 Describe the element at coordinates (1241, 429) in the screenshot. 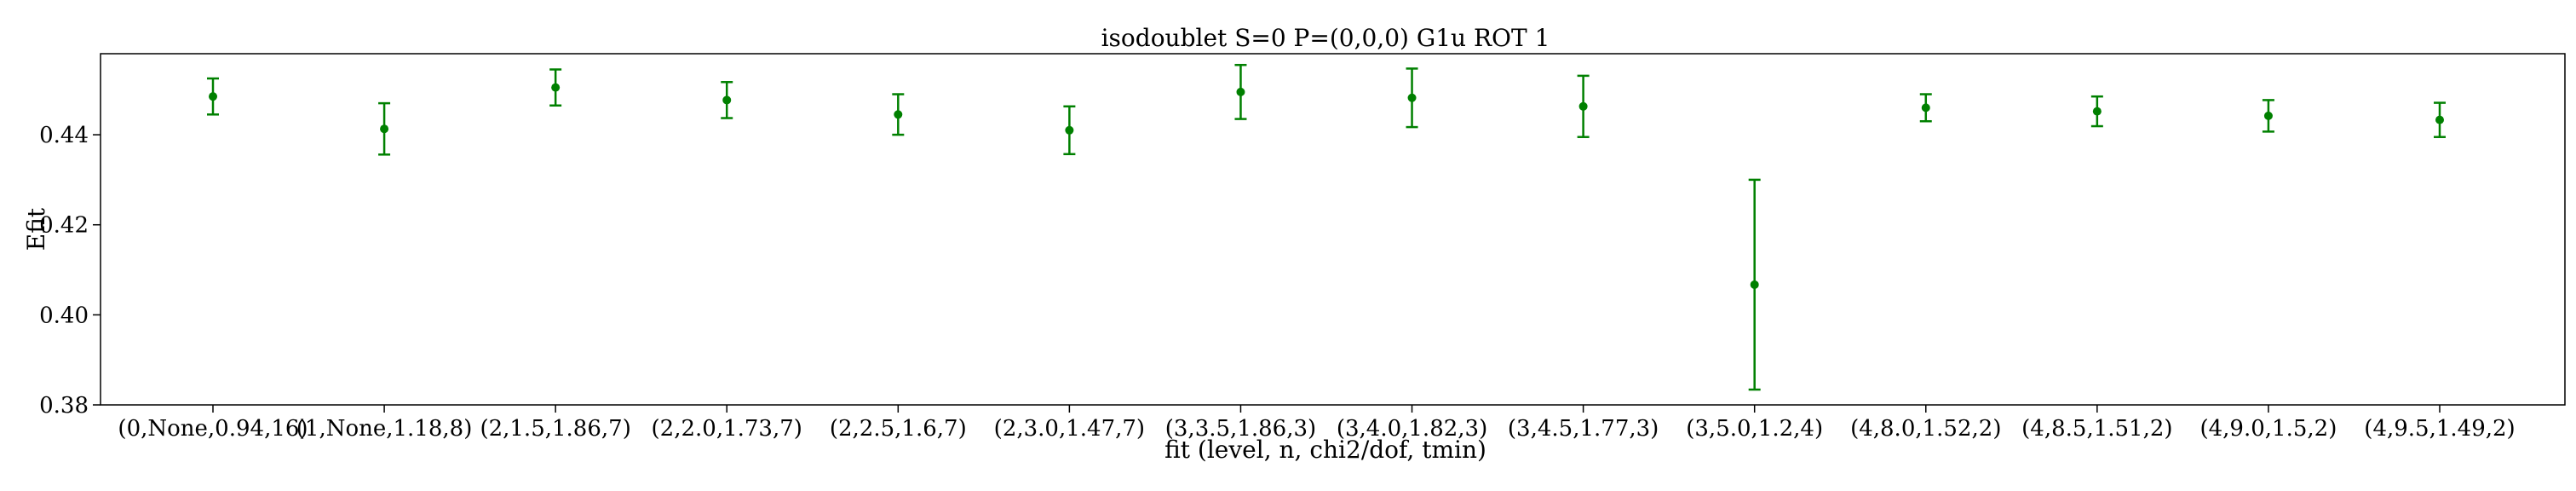

I see `x-tick-label: (3,3.5,1.86,3)` at that location.